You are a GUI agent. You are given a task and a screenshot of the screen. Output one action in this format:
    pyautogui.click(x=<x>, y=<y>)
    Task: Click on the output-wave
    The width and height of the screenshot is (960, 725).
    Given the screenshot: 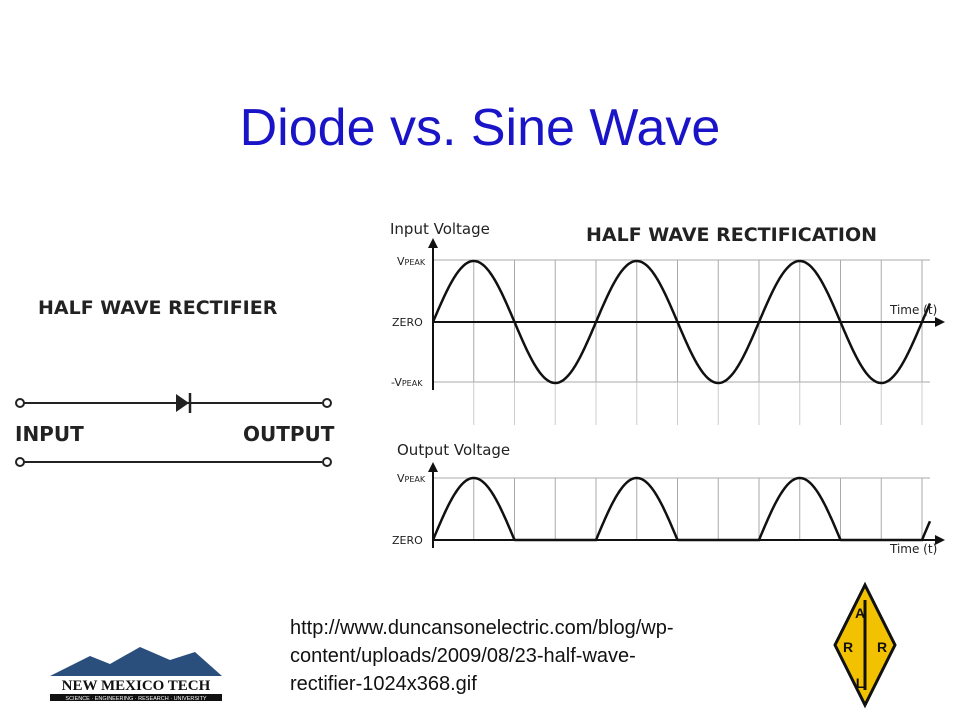 What is the action you would take?
    pyautogui.click(x=681, y=509)
    